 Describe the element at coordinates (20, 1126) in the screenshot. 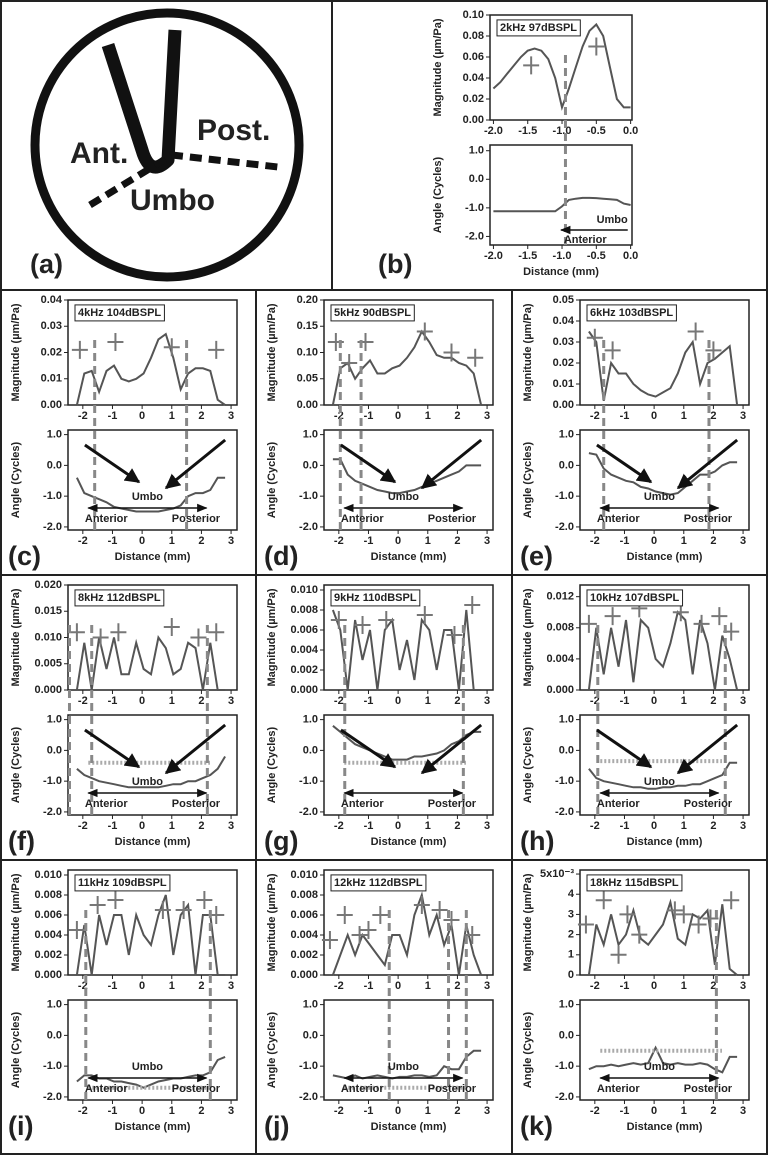

I see `panel-label: (i)` at that location.